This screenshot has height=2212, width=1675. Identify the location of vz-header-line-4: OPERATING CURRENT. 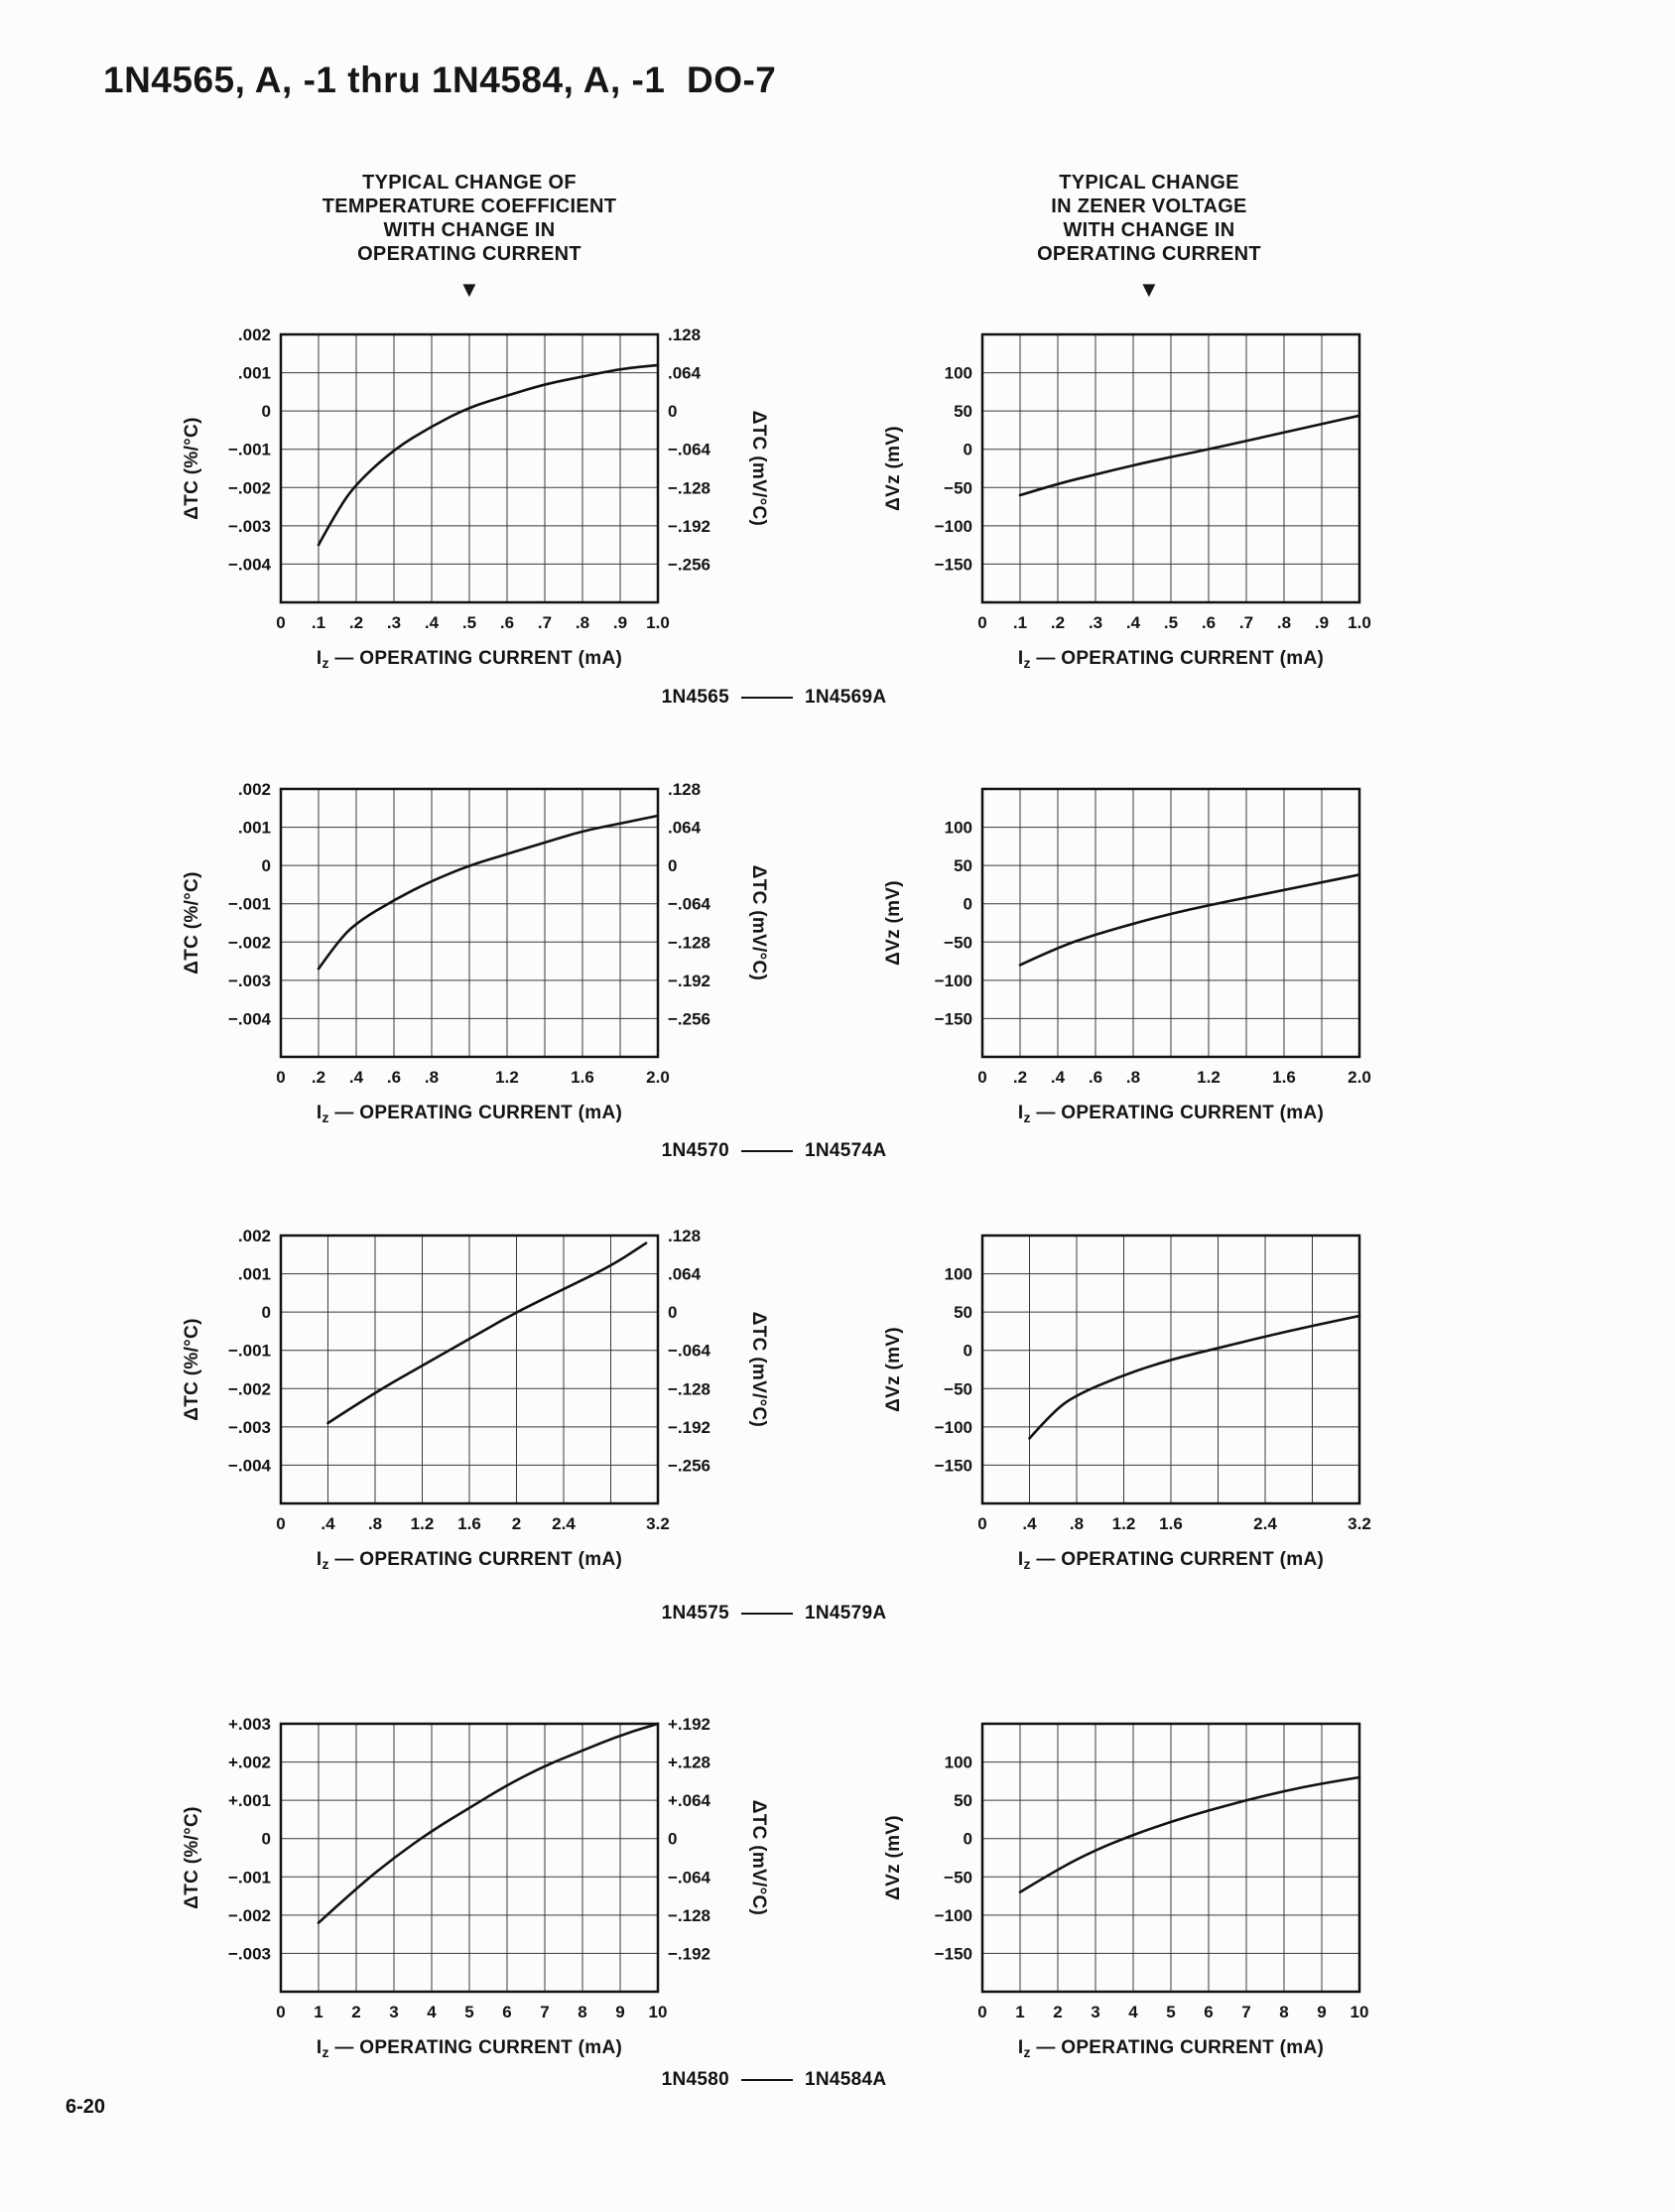
(1149, 254).